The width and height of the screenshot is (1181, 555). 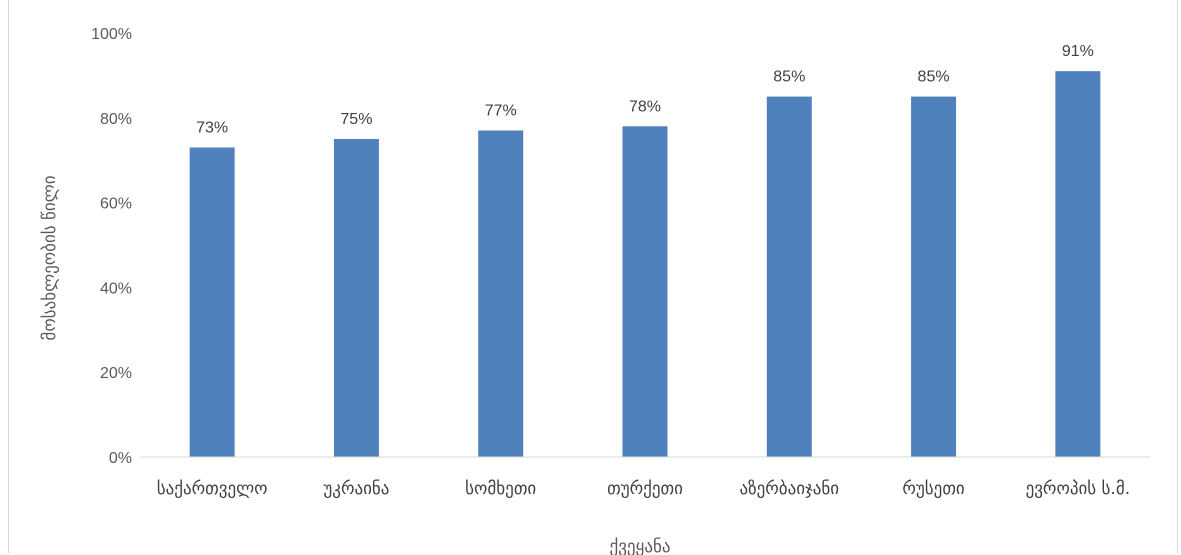 What do you see at coordinates (933, 489) in the screenshot?
I see `x-tick-label: რუსეთი` at bounding box center [933, 489].